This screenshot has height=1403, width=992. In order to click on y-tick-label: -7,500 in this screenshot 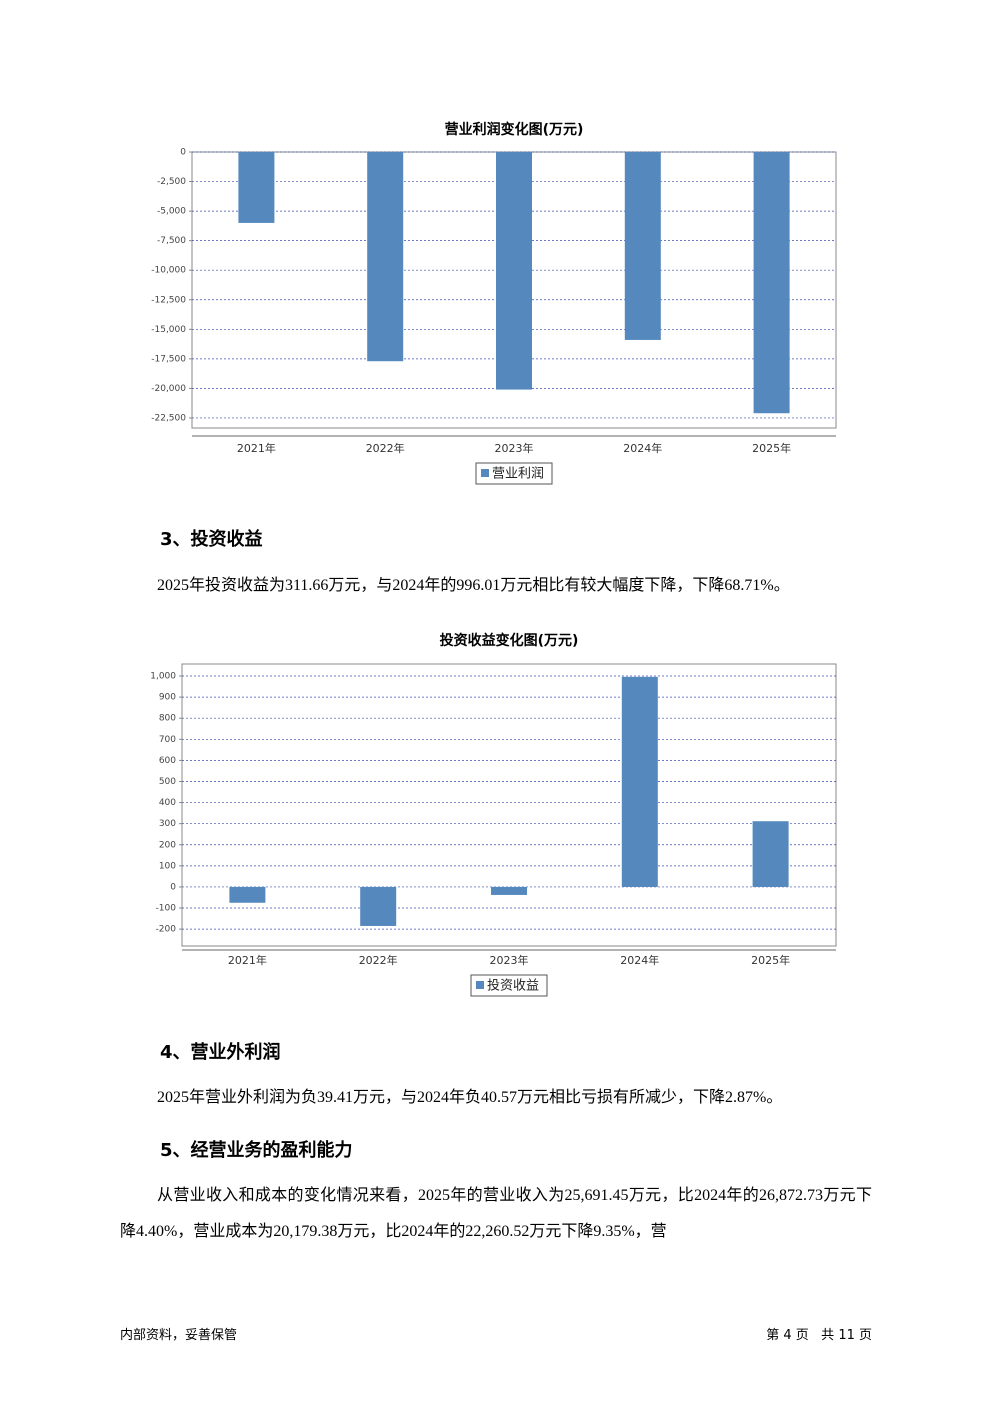, I will do `click(171, 241)`.